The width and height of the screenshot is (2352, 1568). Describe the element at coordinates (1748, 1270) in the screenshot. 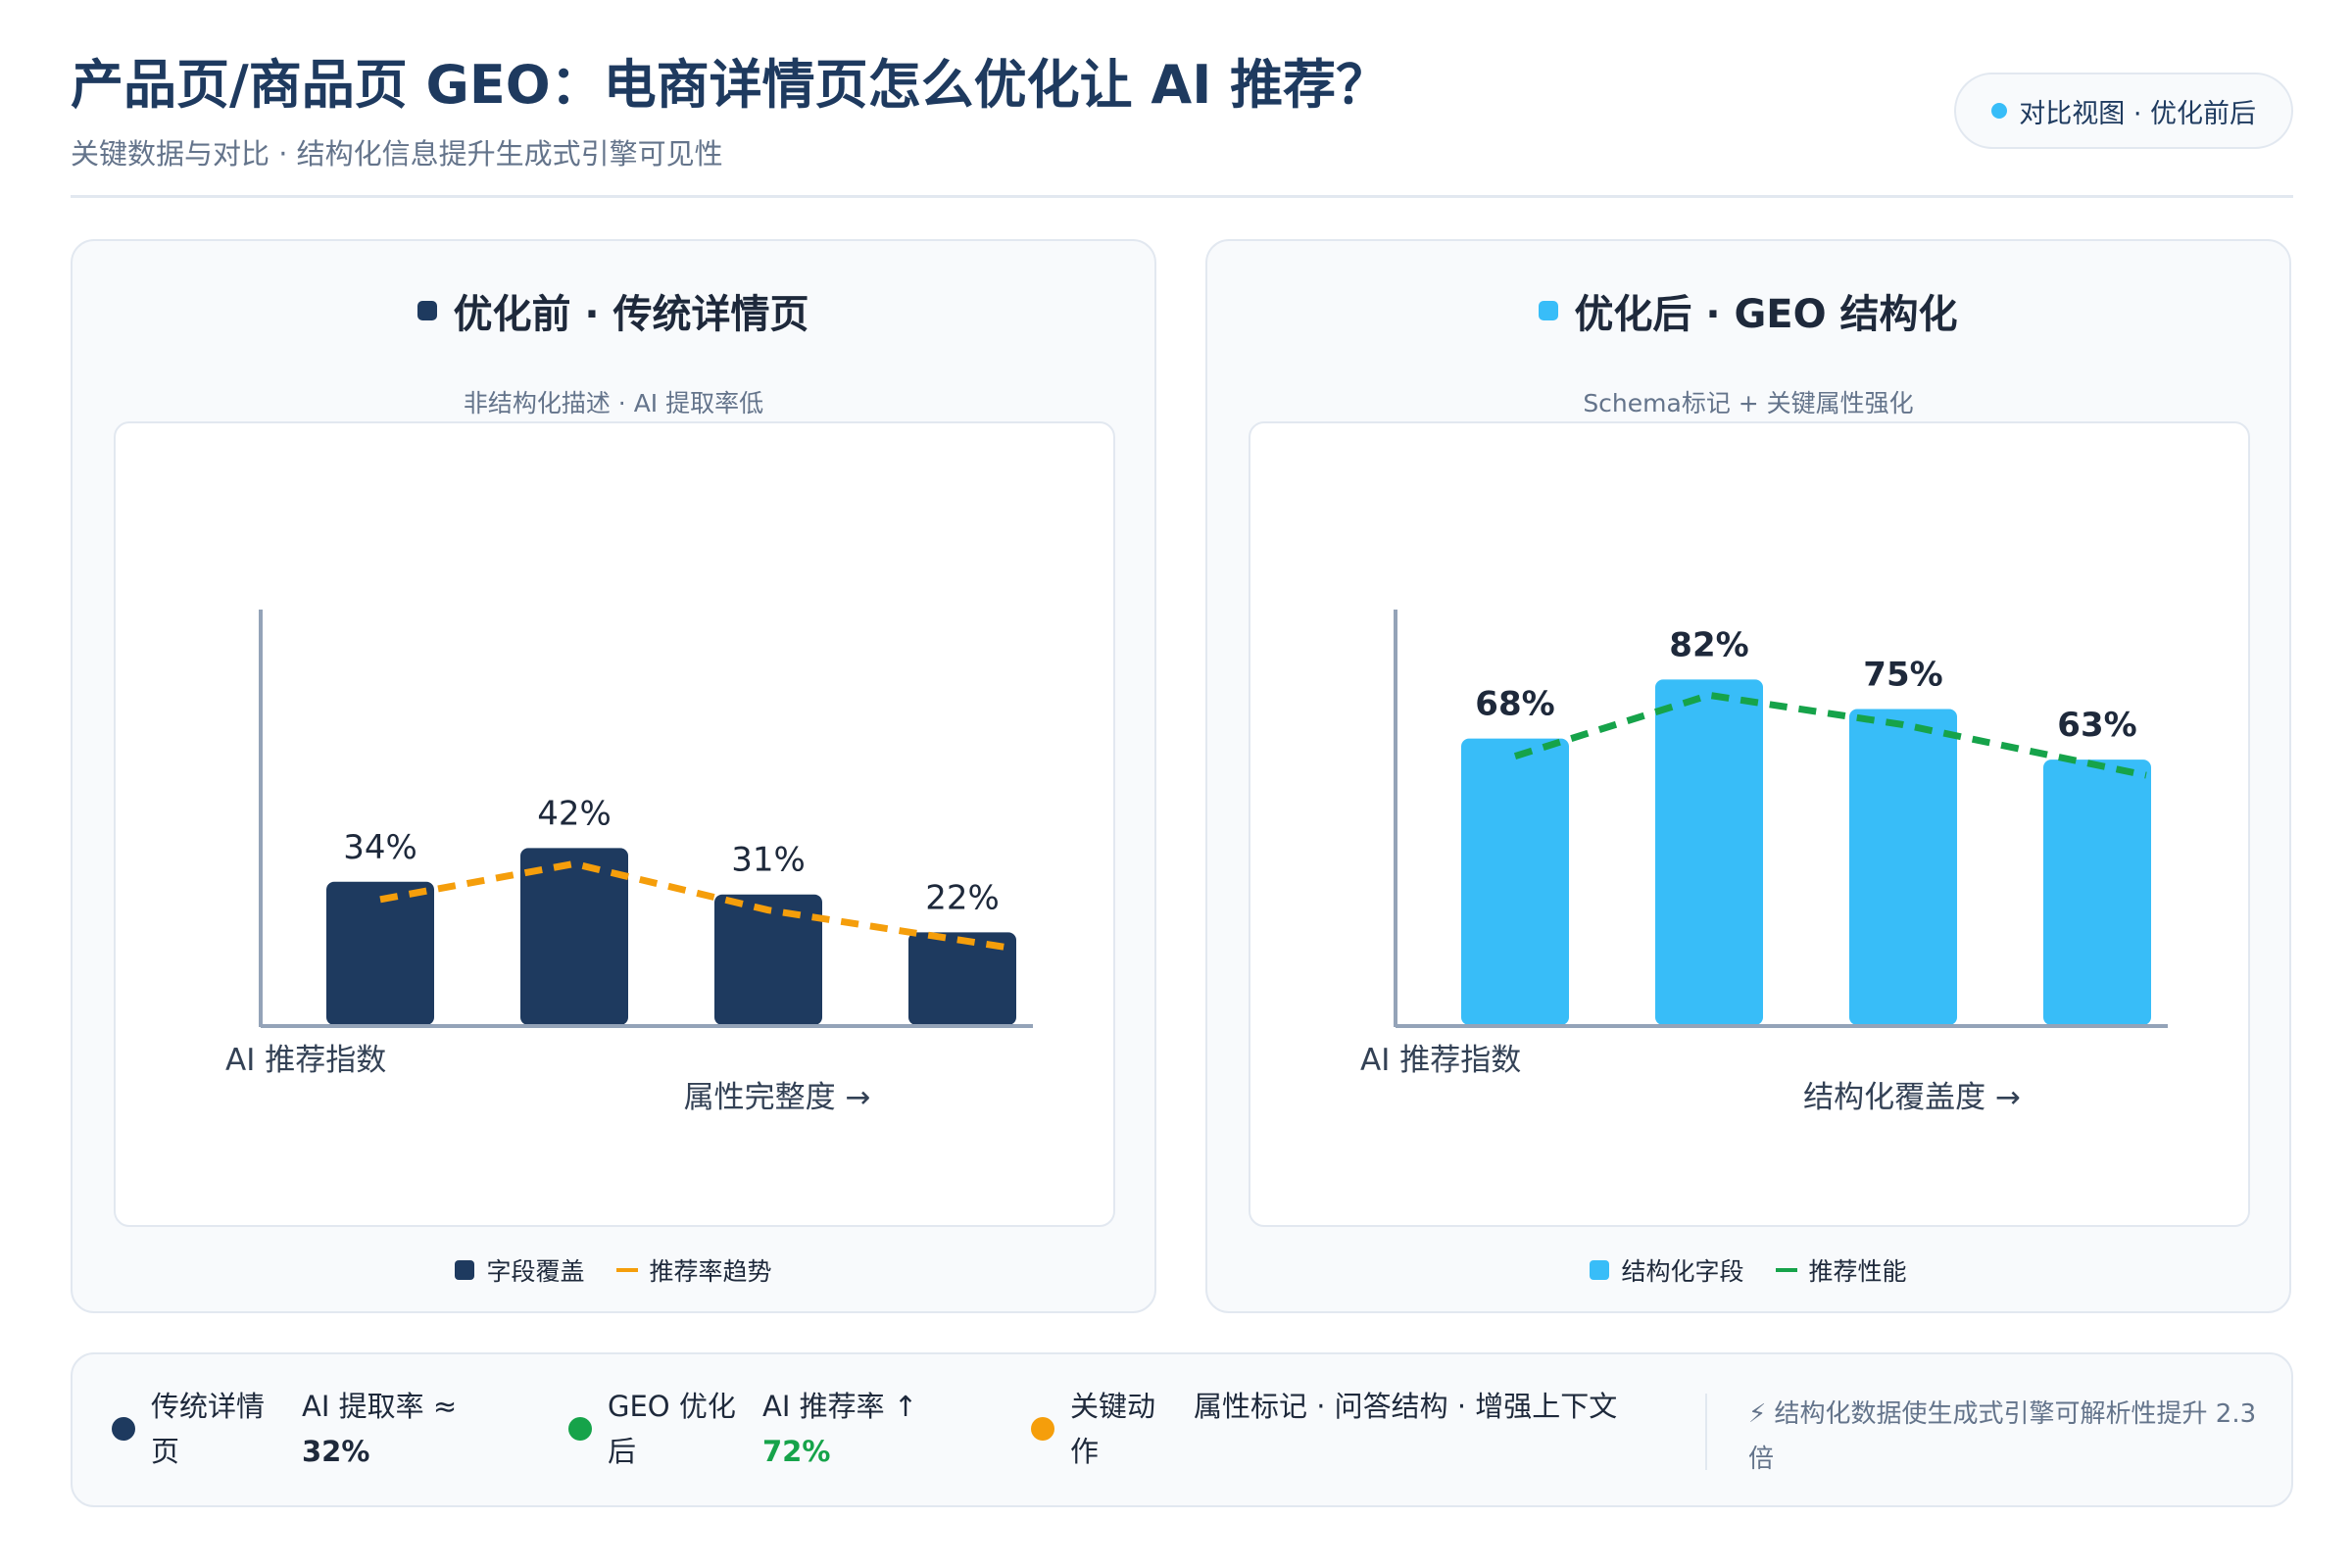

I see `legend-after: 结构化字段 推荐性能` at that location.